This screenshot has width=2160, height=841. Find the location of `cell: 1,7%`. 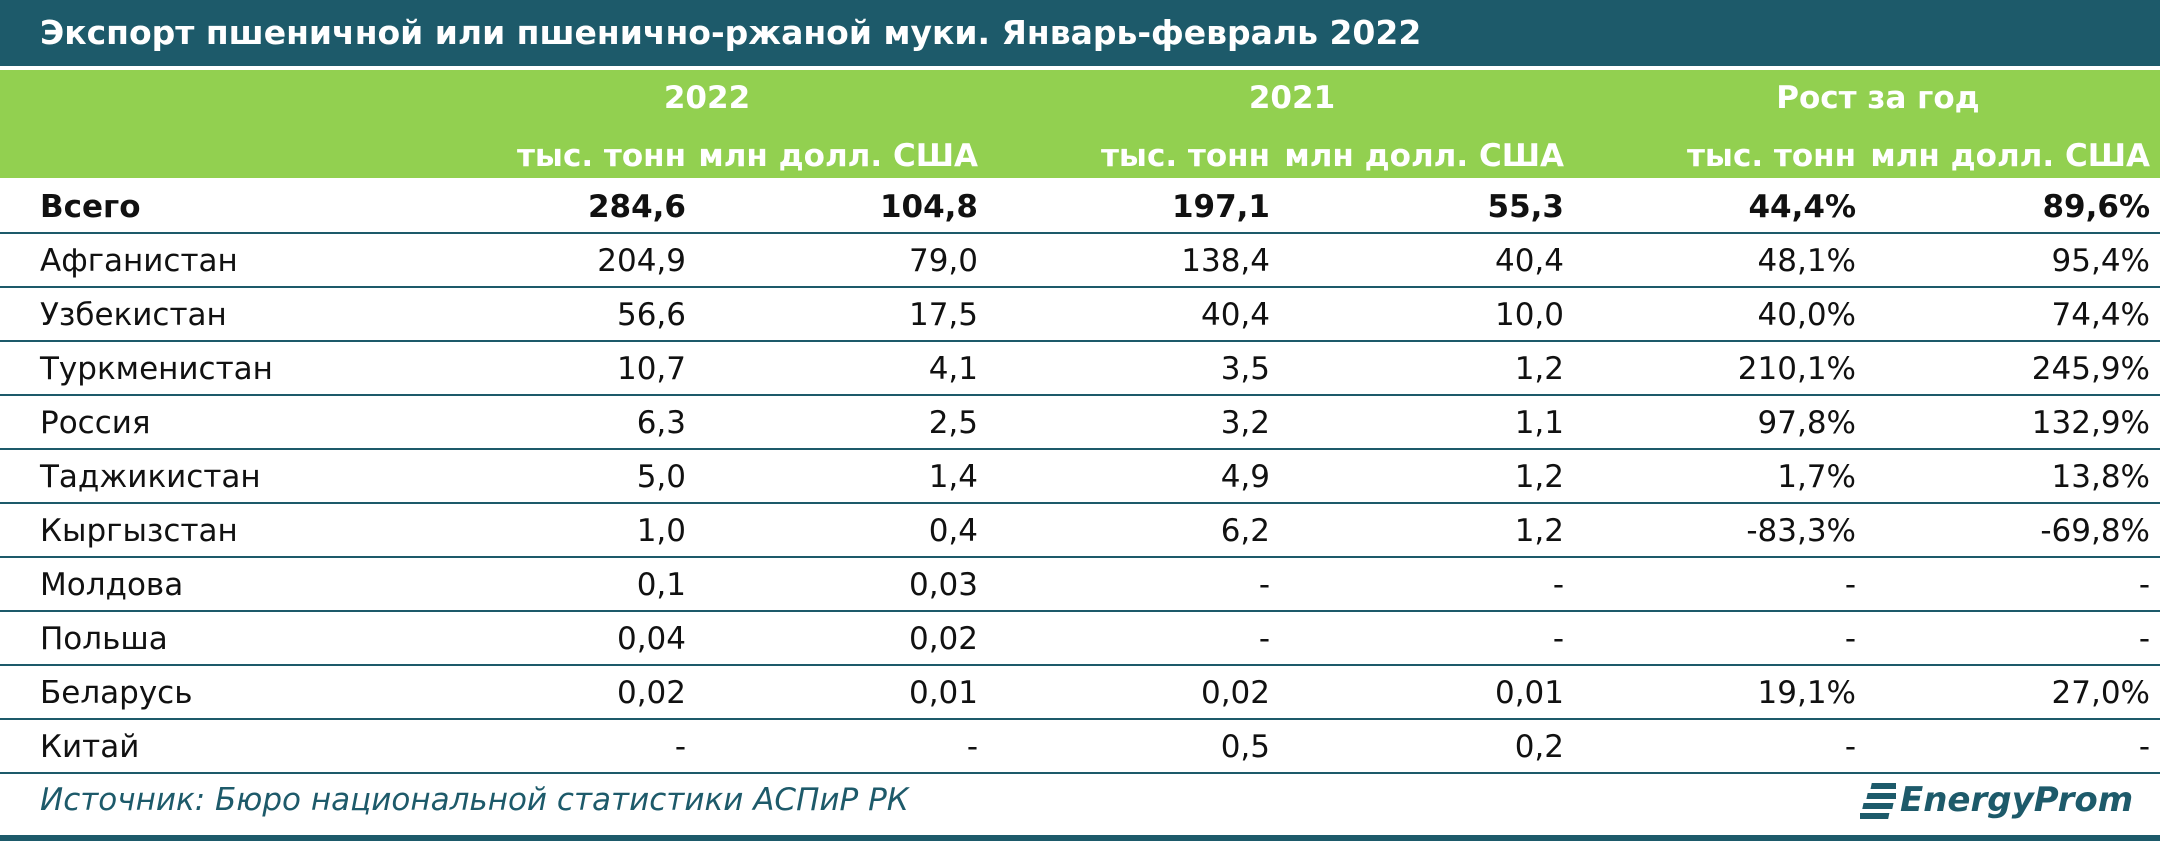

cell: 1,7% is located at coordinates (1816, 477).